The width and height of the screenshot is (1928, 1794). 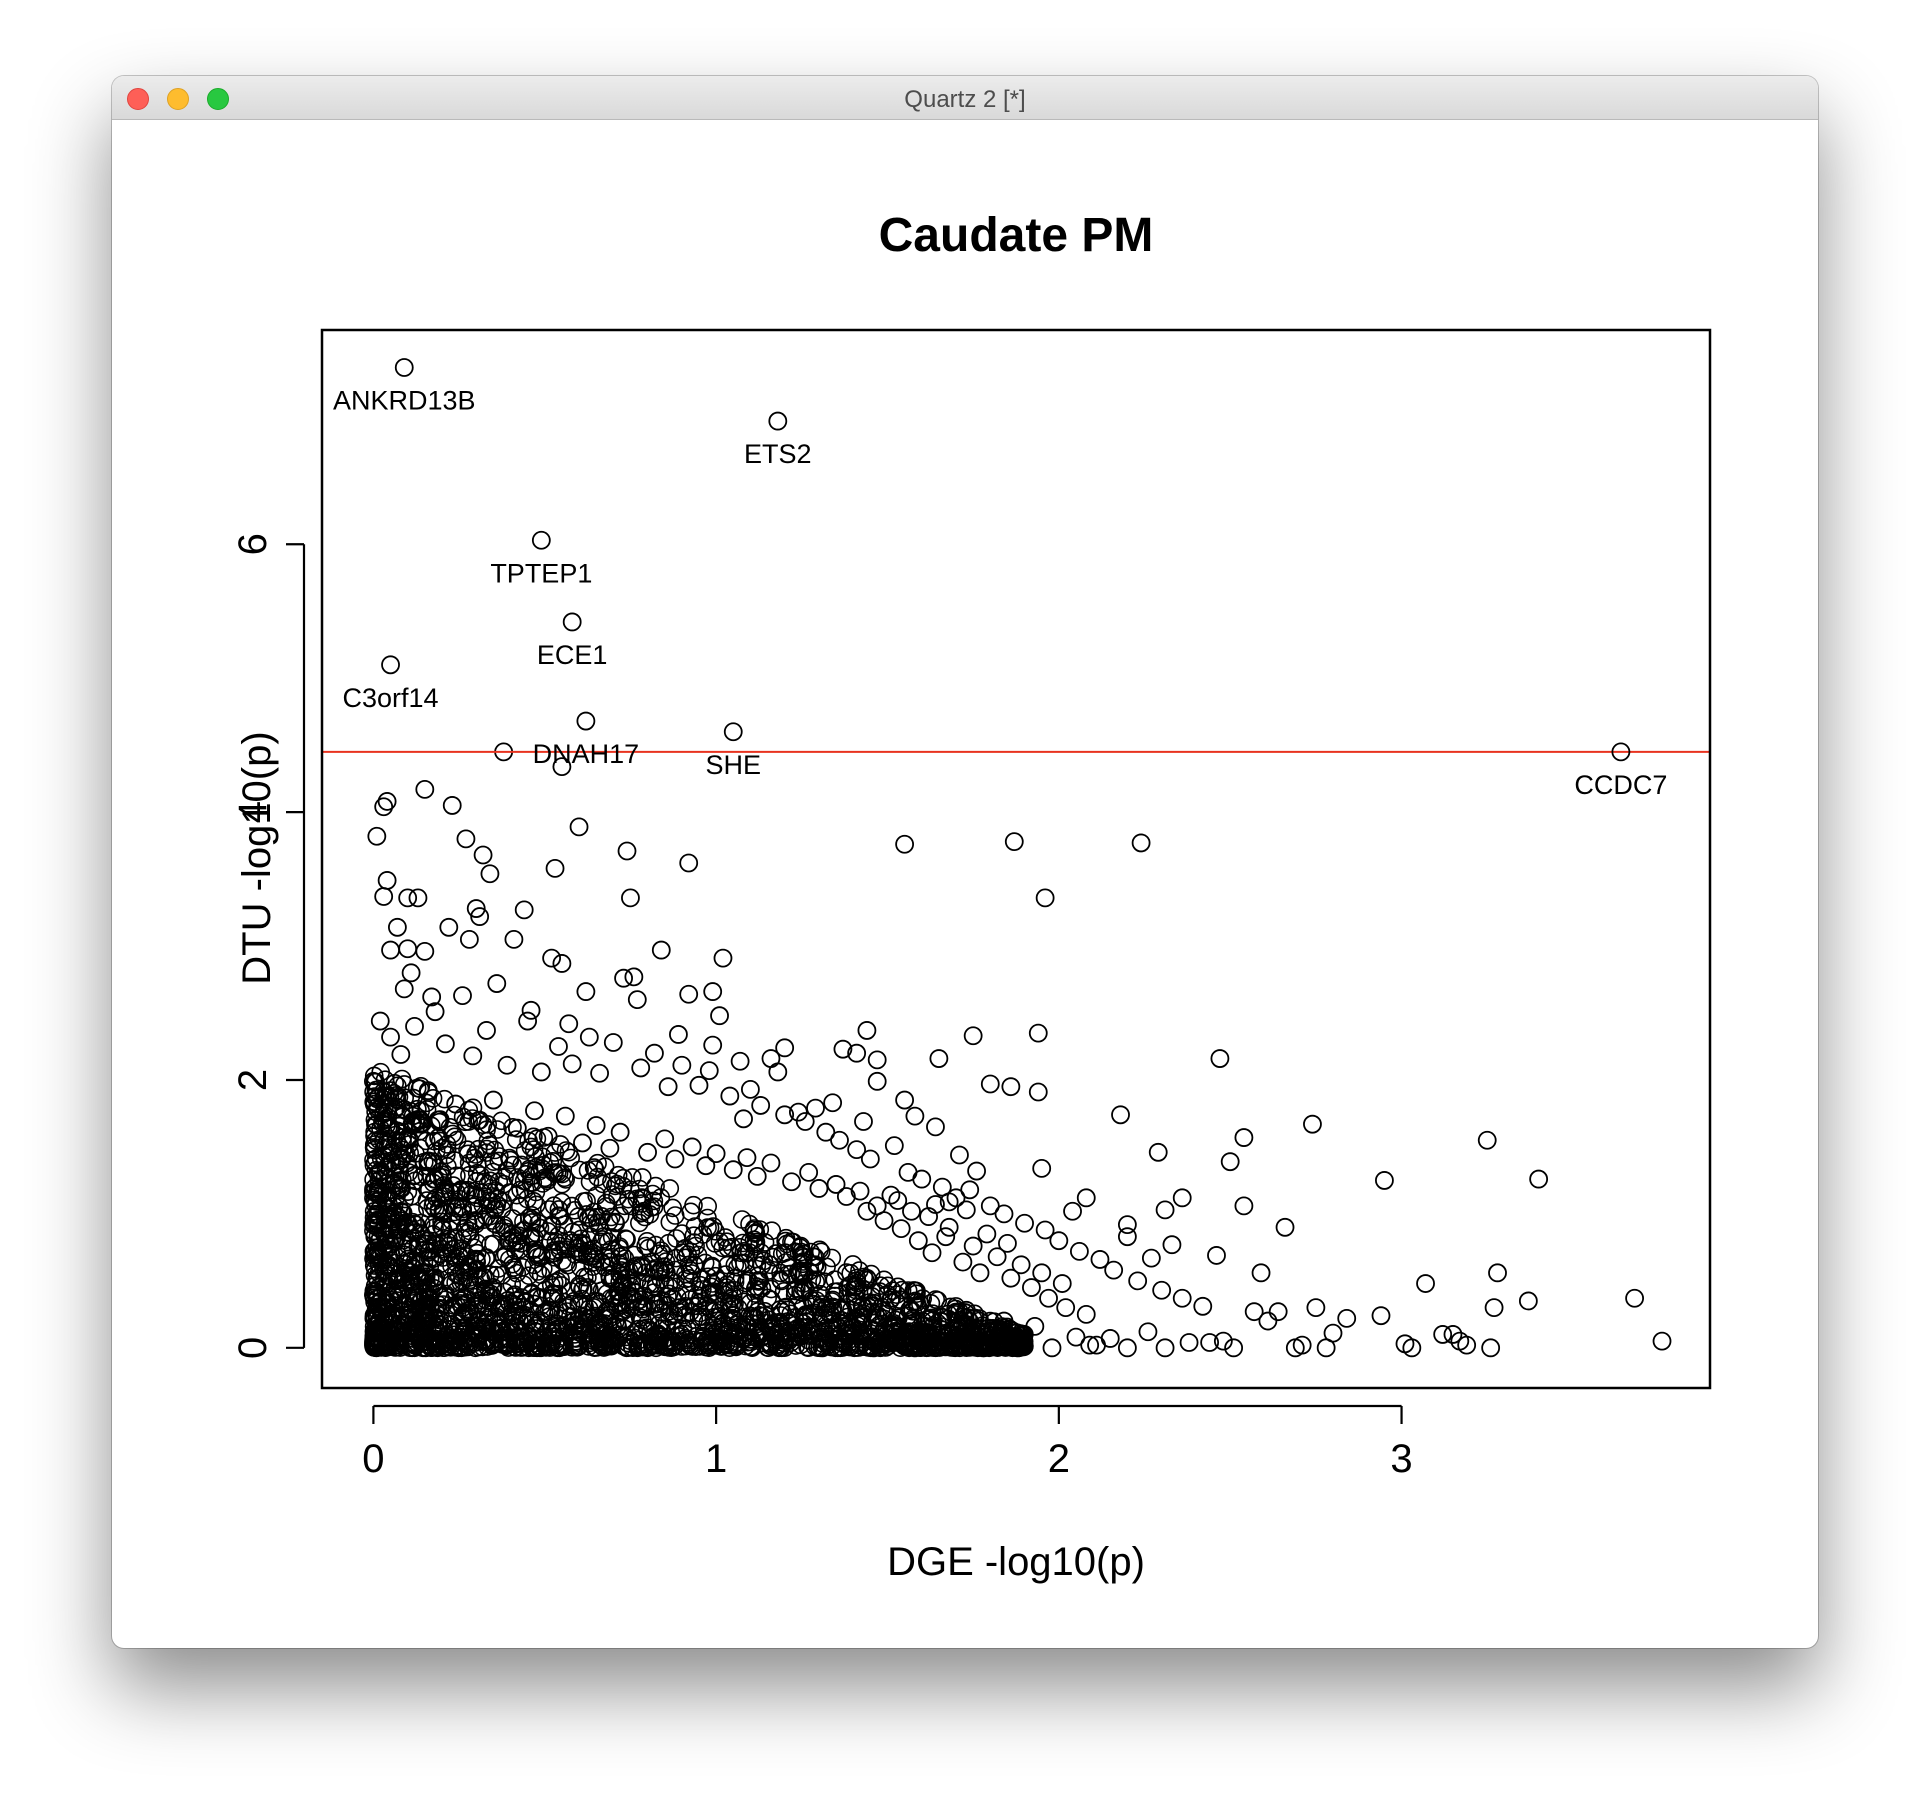 I want to click on minimize-icon, so click(x=178, y=99).